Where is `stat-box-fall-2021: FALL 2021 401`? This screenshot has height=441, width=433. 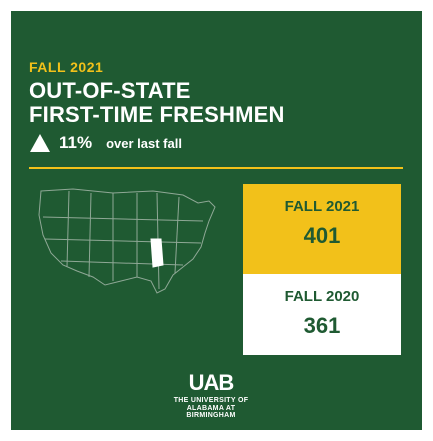 stat-box-fall-2021: FALL 2021 401 is located at coordinates (322, 229).